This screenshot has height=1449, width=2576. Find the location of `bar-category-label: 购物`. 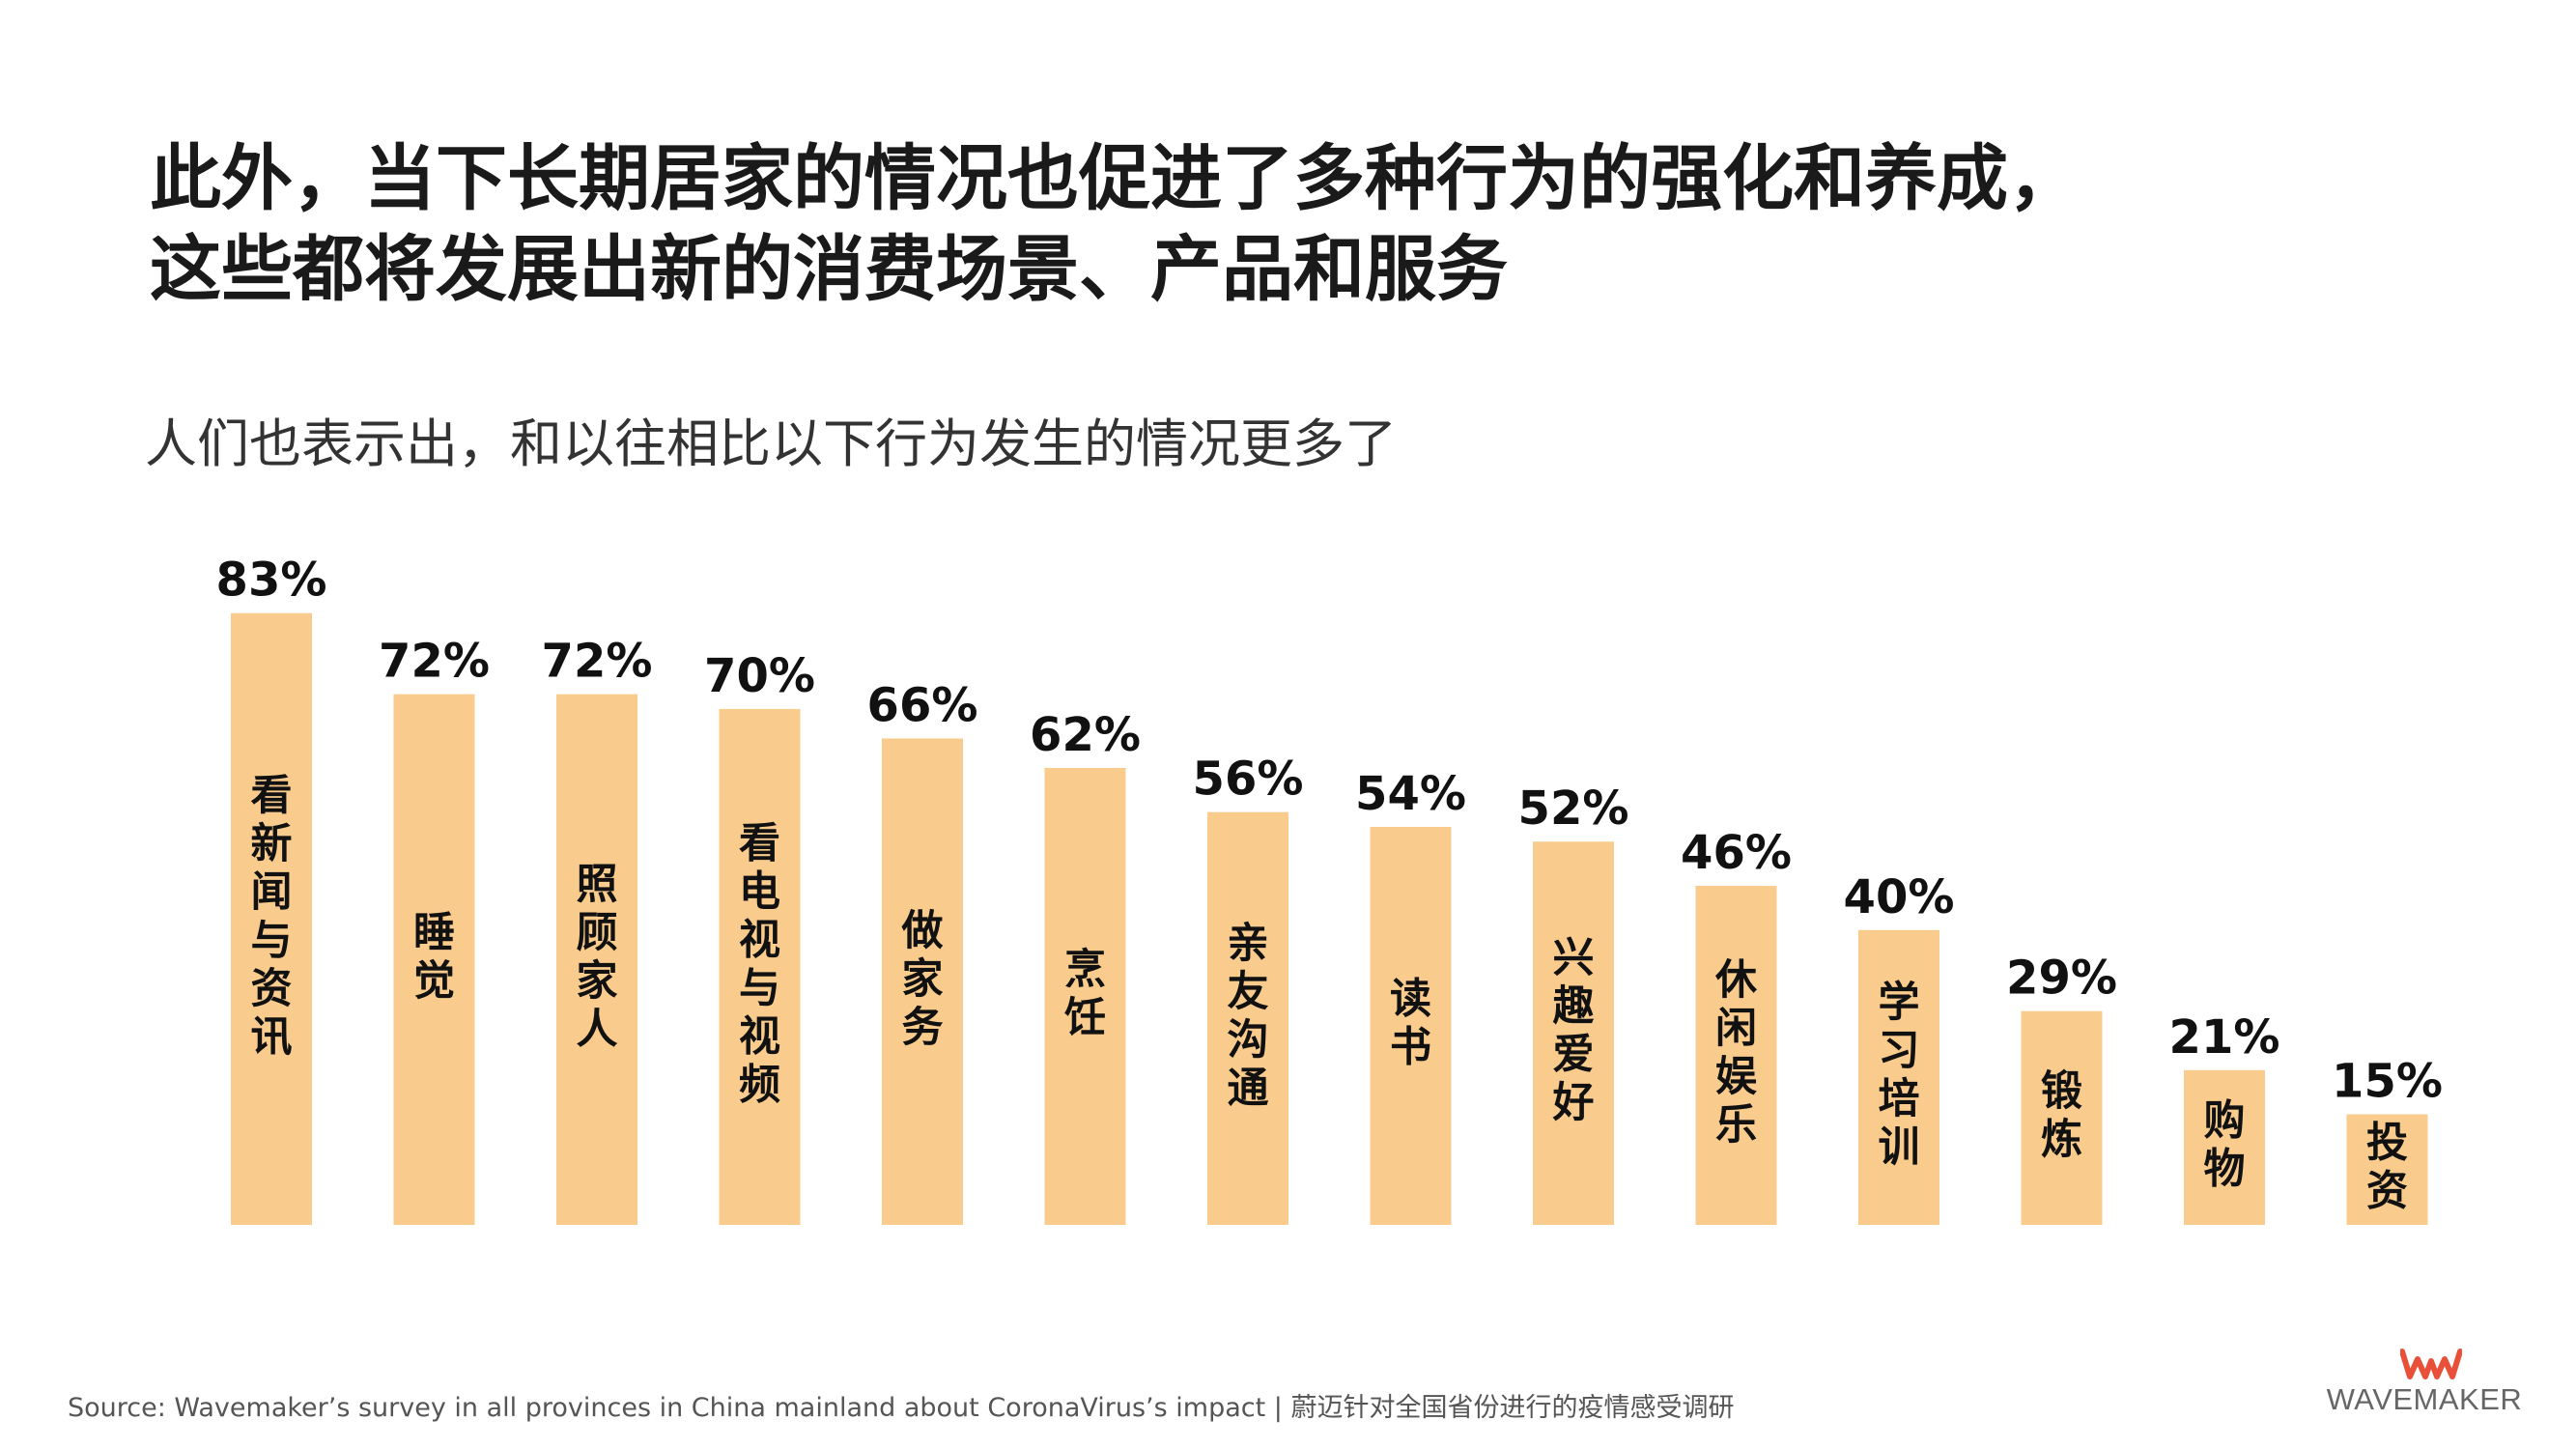

bar-category-label: 购物 is located at coordinates (2225, 1144).